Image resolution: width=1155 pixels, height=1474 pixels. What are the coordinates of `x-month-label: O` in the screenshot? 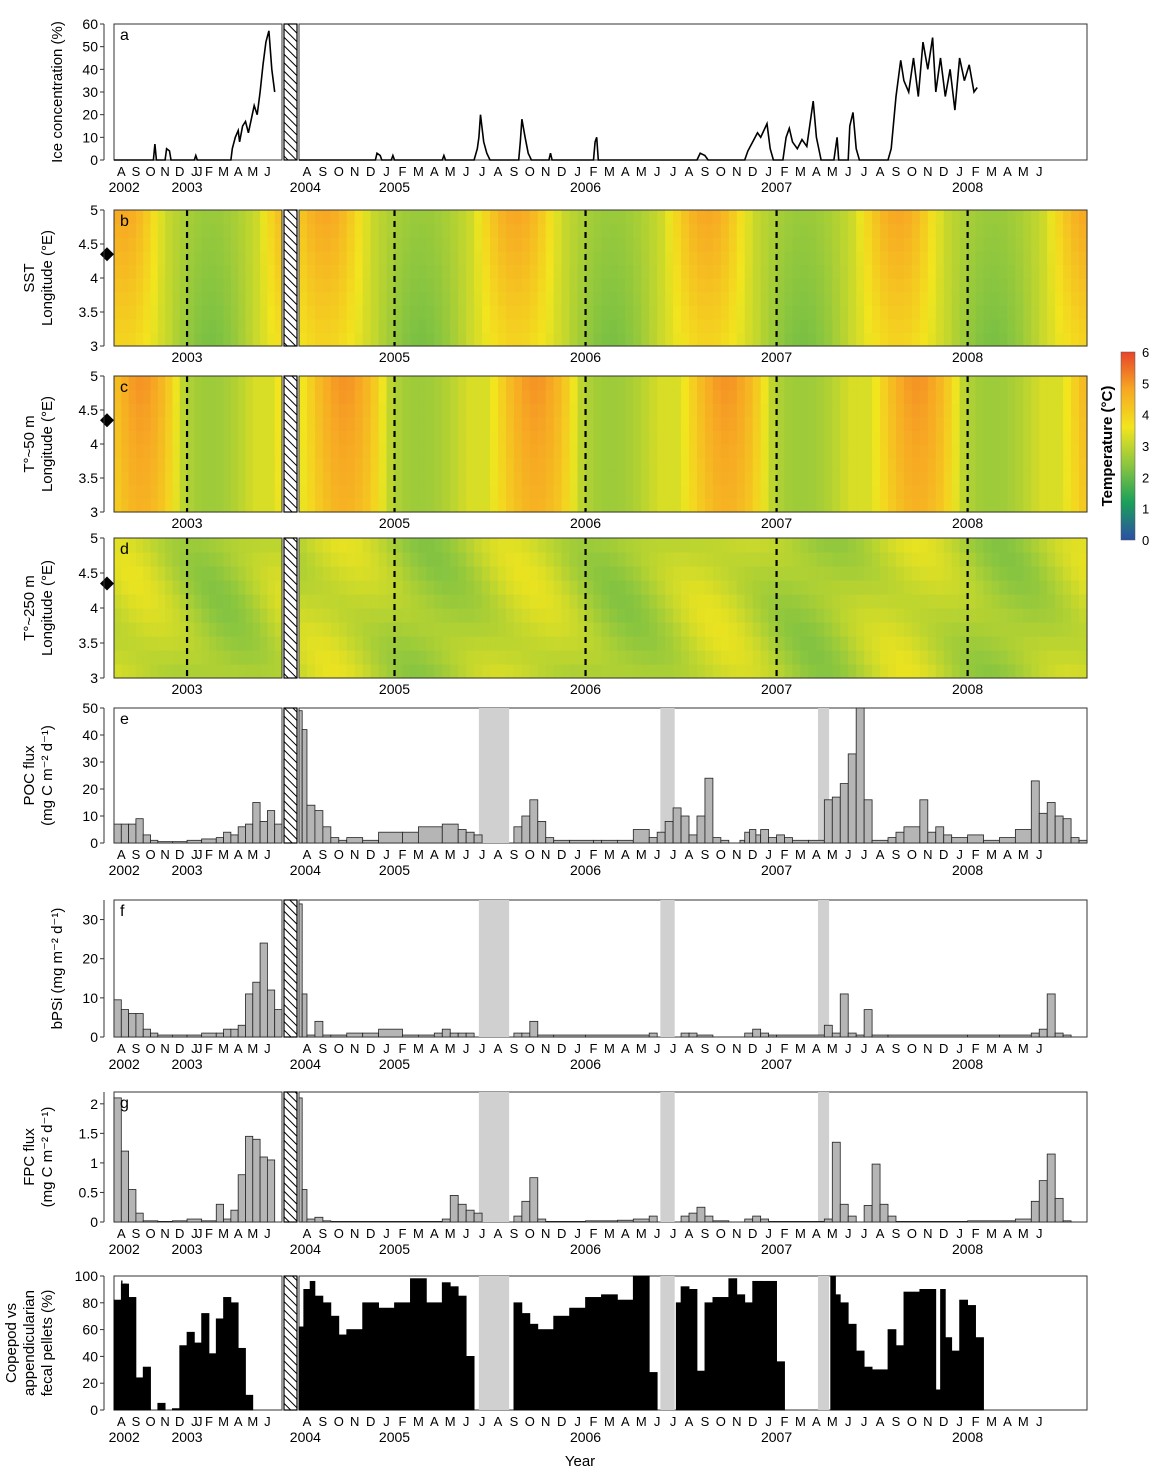 It's located at (150, 1233).